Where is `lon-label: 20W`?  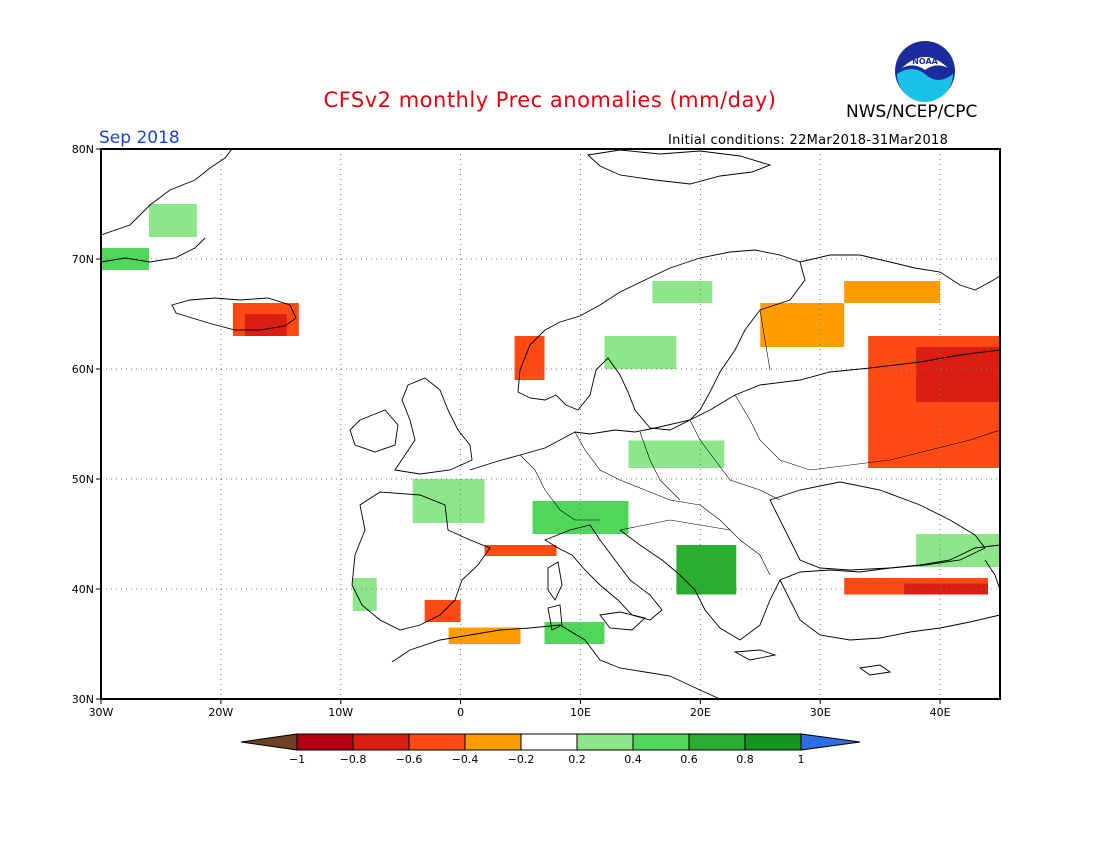
lon-label: 20W is located at coordinates (220, 712).